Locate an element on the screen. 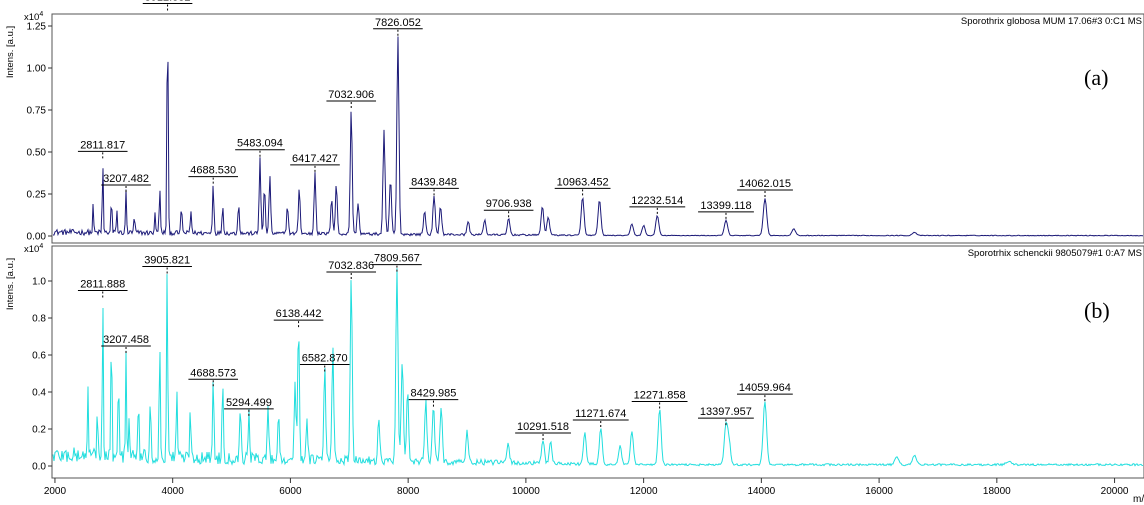 This screenshot has height=505, width=1144. peak-annotation: 4688.530 is located at coordinates (213, 175).